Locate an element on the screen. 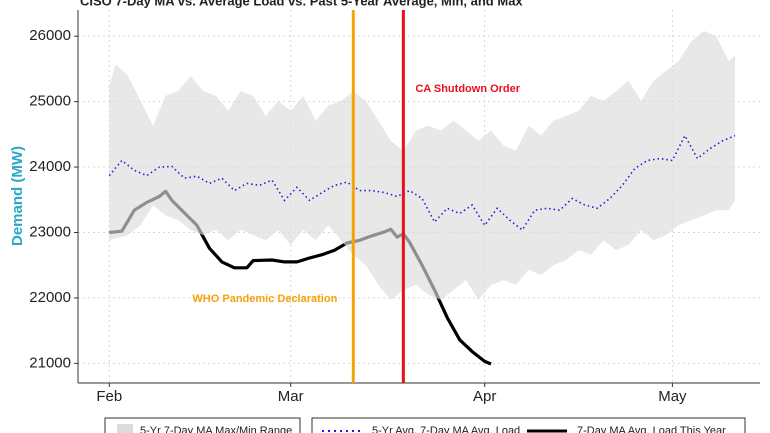  y-tick-label: 23000 is located at coordinates (50, 231).